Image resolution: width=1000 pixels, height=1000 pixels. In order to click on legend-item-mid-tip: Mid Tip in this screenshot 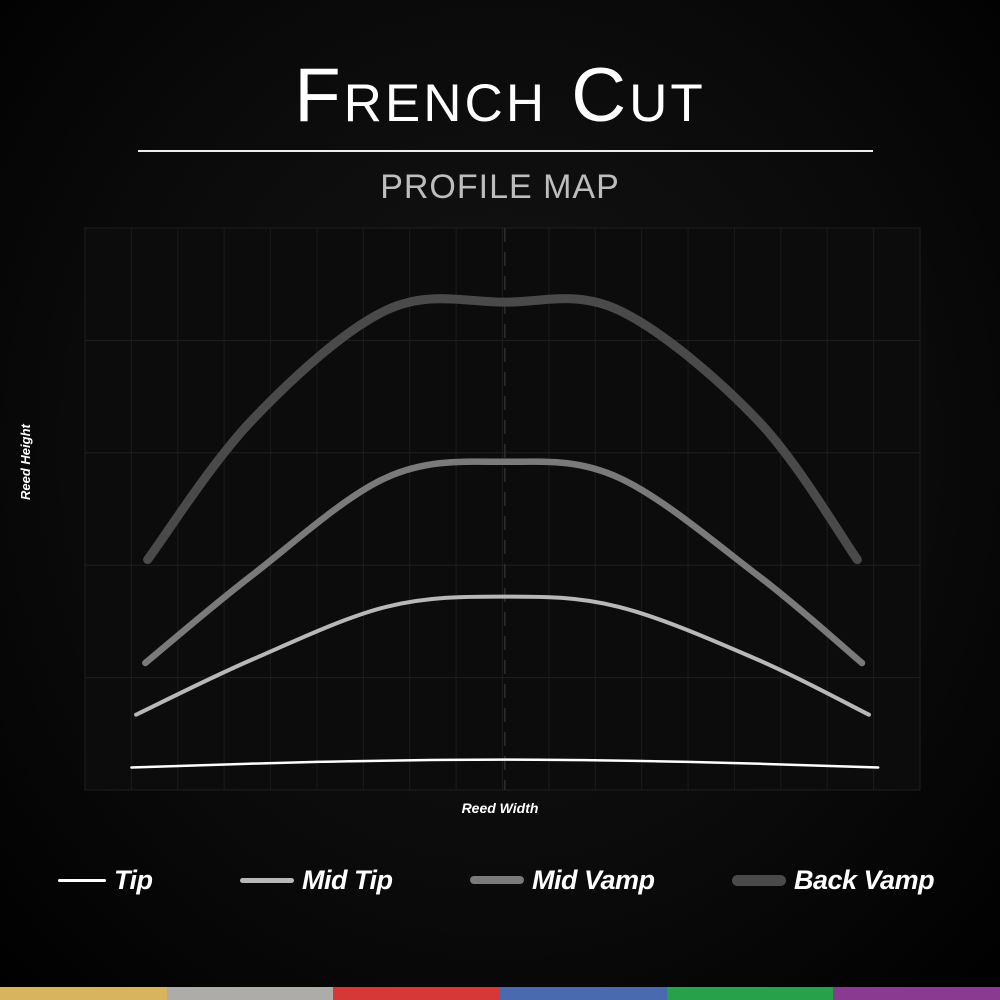, I will do `click(316, 880)`.